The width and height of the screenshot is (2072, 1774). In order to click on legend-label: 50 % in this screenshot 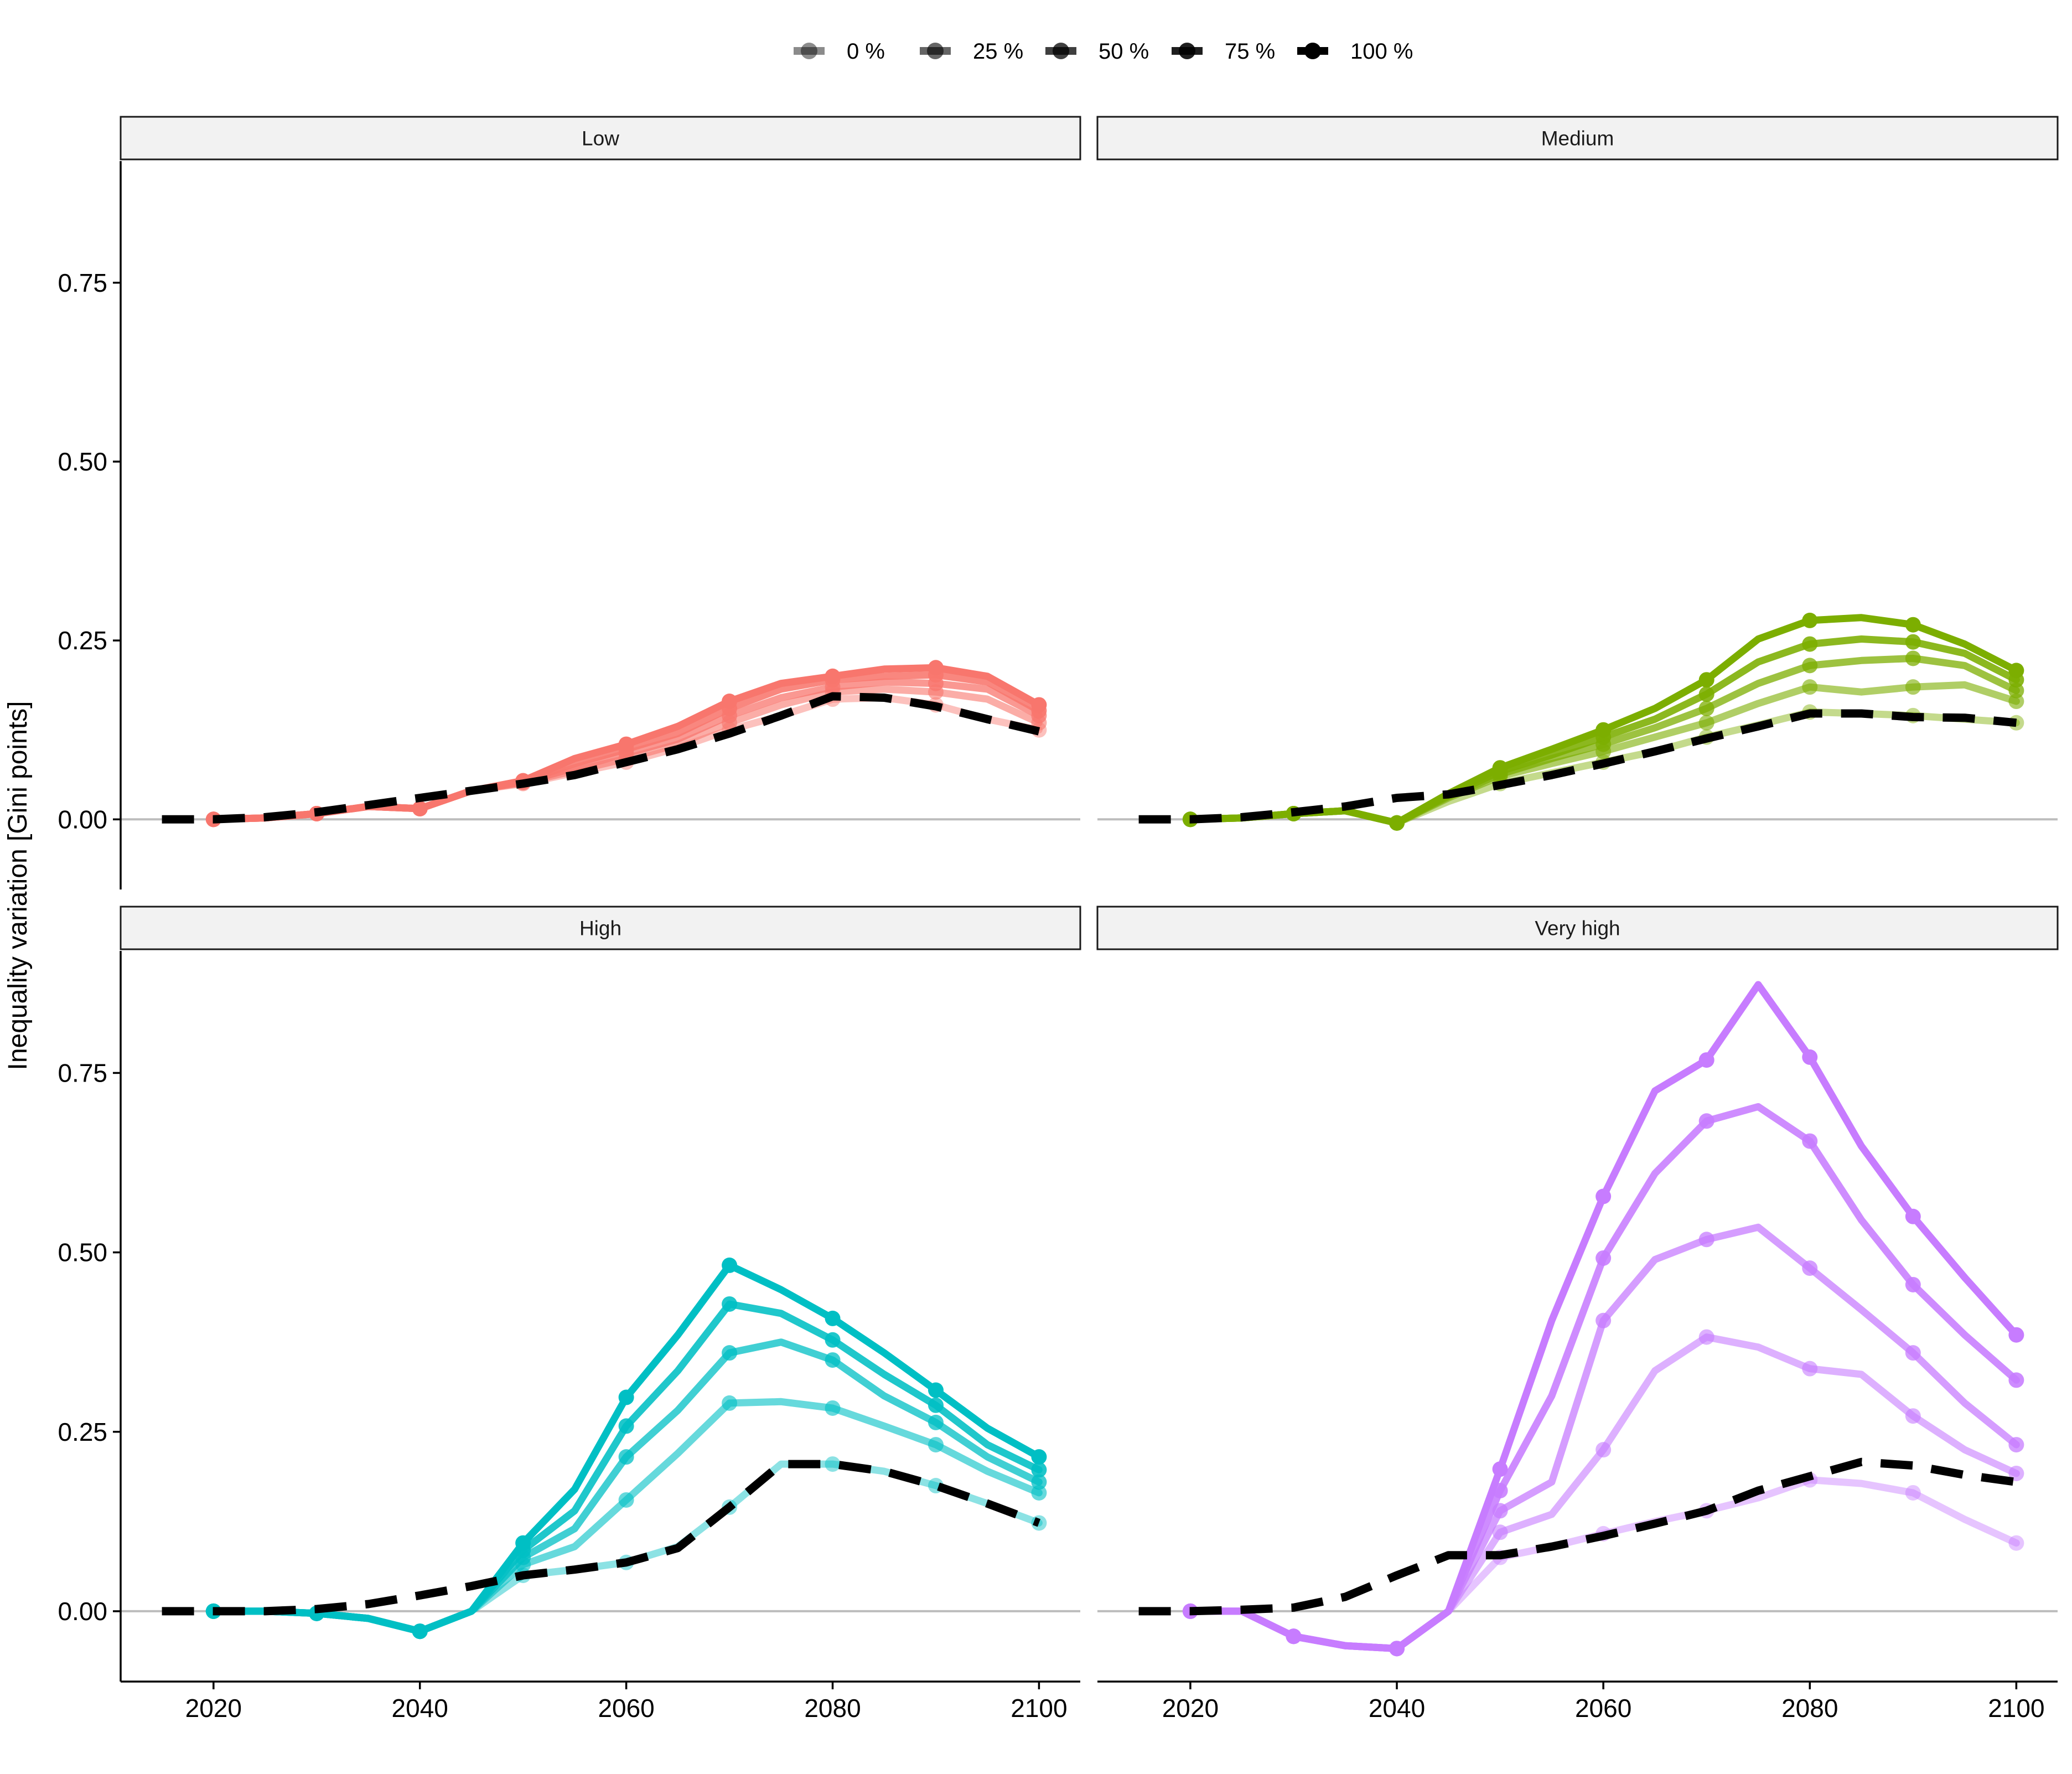, I will do `click(1124, 51)`.